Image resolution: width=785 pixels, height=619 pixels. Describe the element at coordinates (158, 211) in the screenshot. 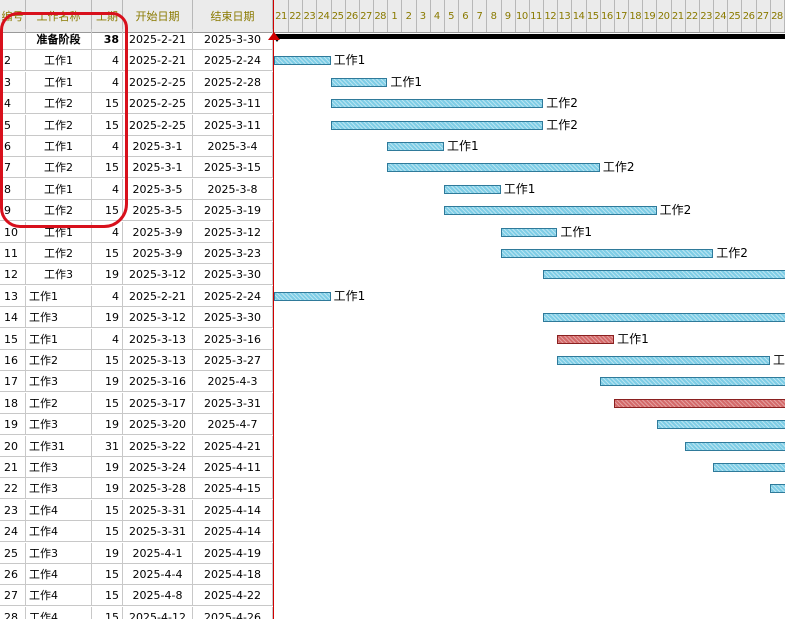

I see `row-start-date: 2025-3-5` at that location.